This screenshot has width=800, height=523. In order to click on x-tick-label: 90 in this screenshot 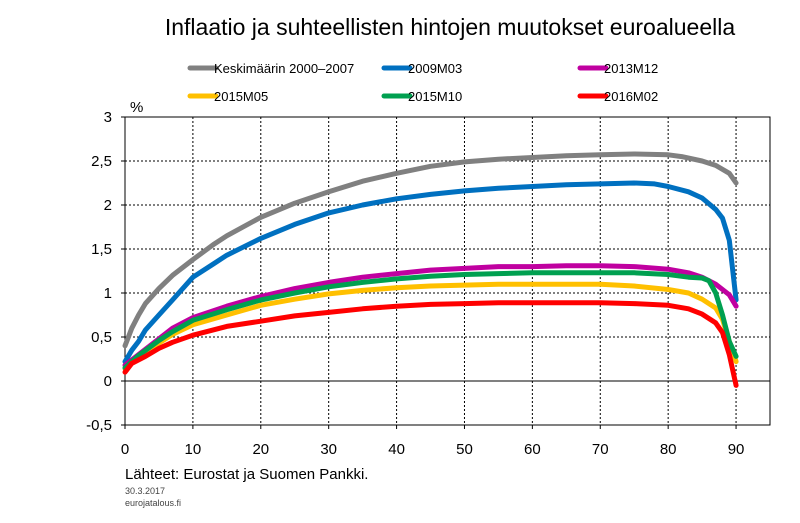, I will do `click(736, 449)`.